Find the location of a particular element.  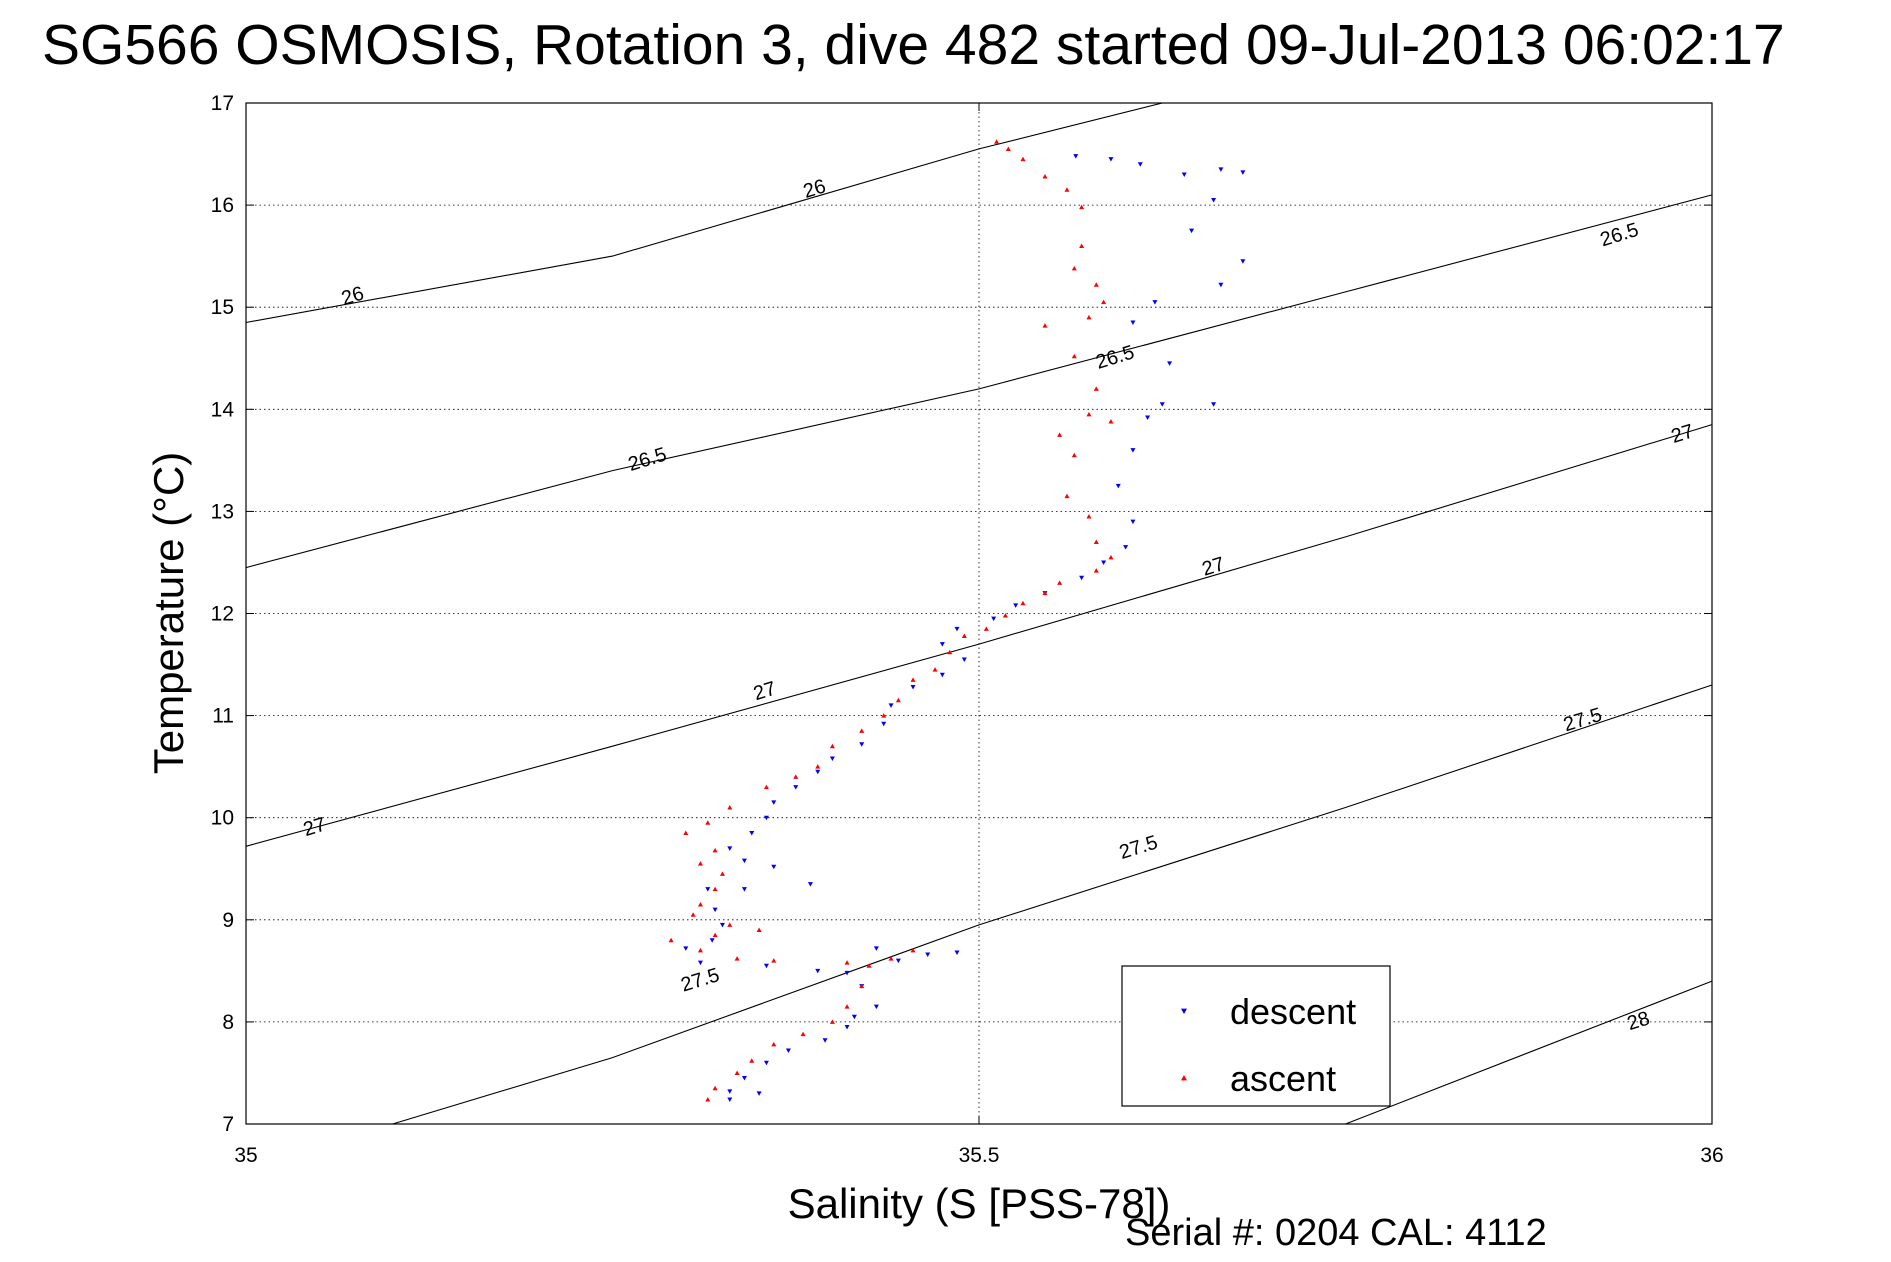

legend: descent ascent is located at coordinates (1256, 1036).